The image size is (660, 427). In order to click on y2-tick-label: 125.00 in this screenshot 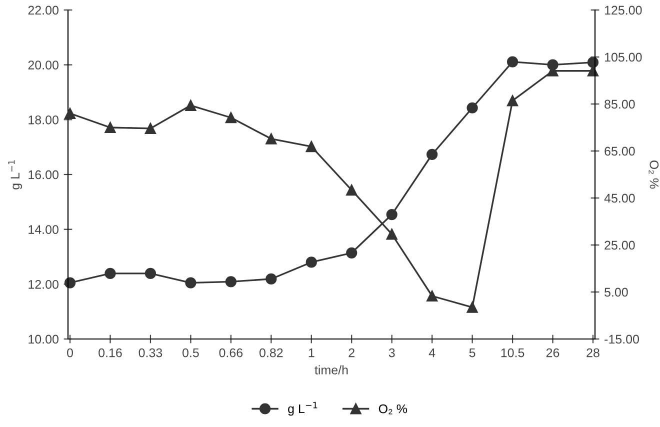, I will do `click(623, 10)`.